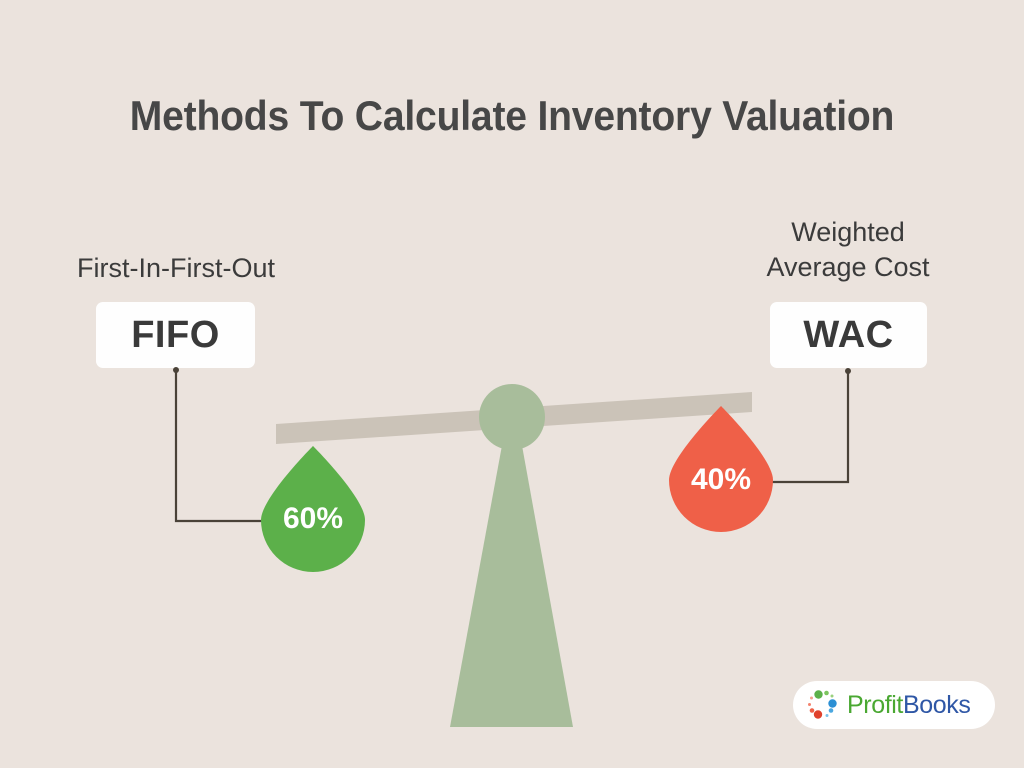  I want to click on wac-connector-line, so click(806, 426).